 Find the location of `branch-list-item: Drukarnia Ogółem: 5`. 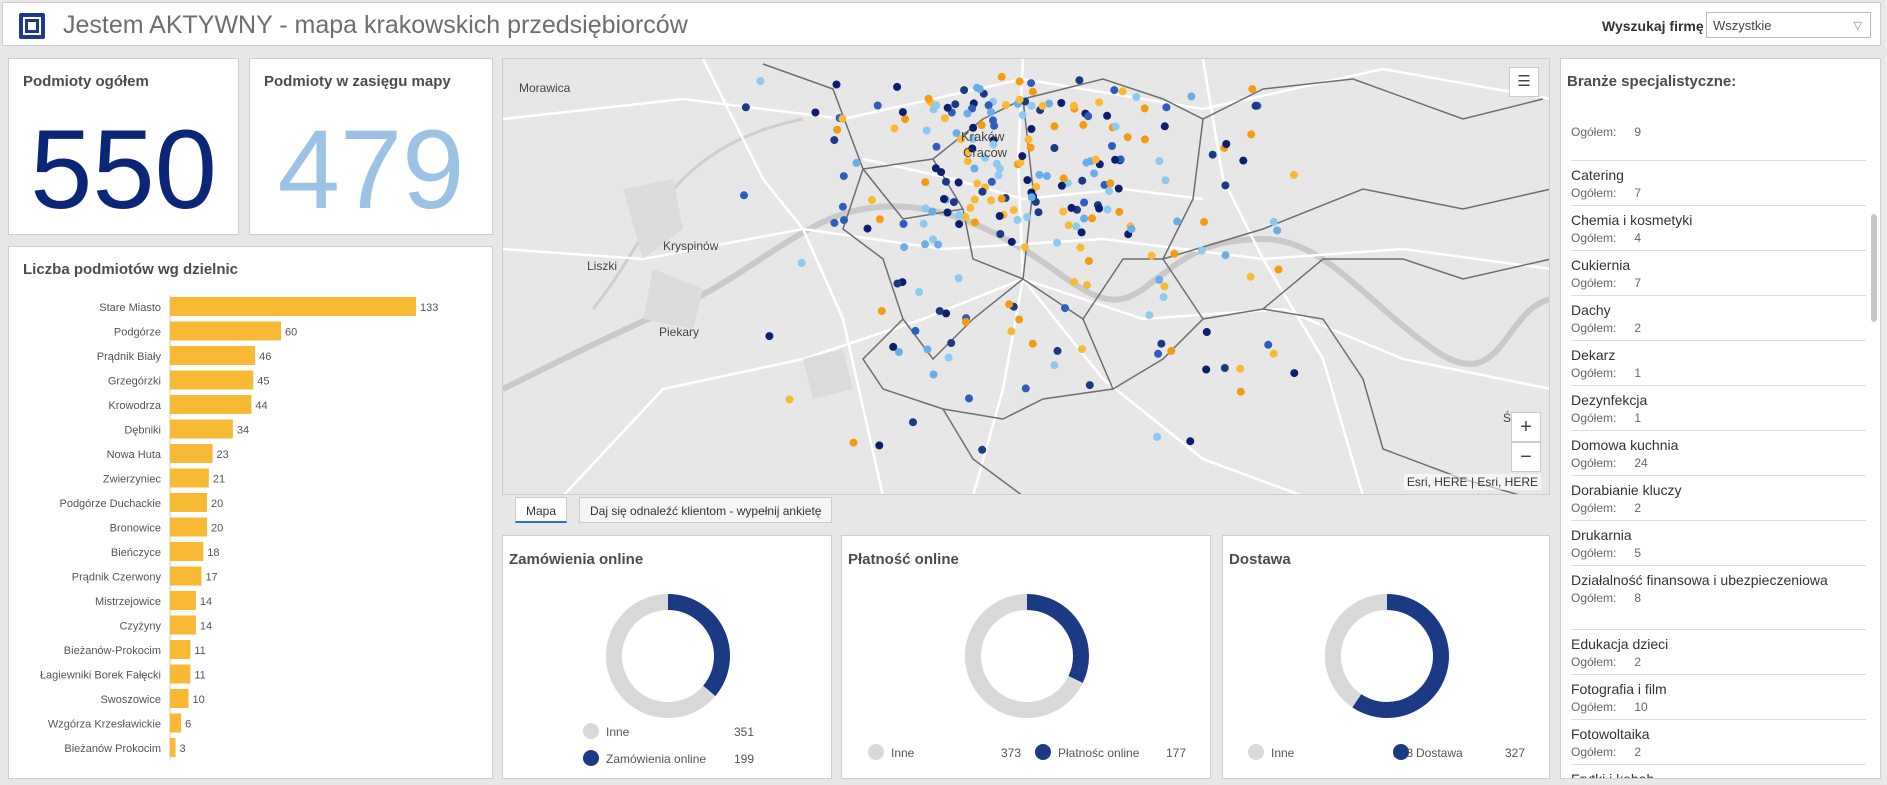

branch-list-item: Drukarnia Ogółem: 5 is located at coordinates (1718, 543).